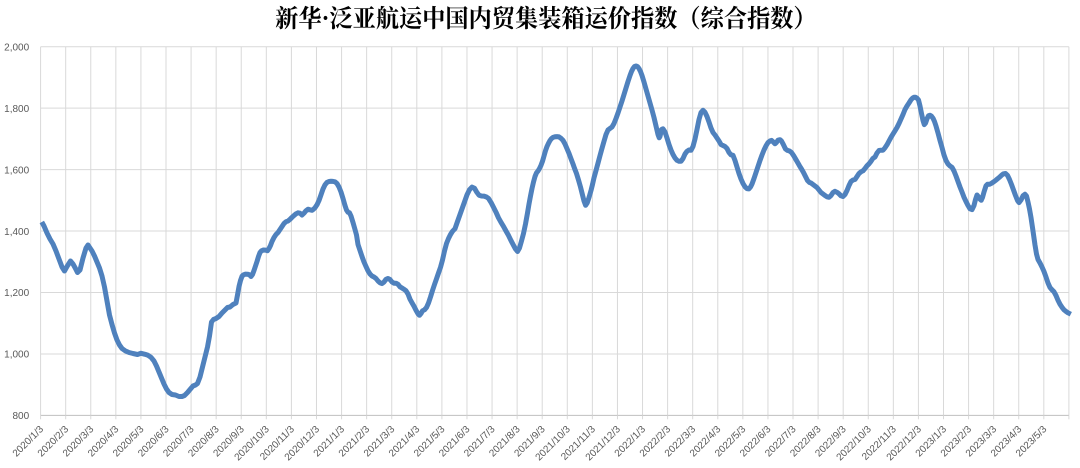 The height and width of the screenshot is (468, 1080). What do you see at coordinates (16, 293) in the screenshot?
I see `svg-text: 1,200` at bounding box center [16, 293].